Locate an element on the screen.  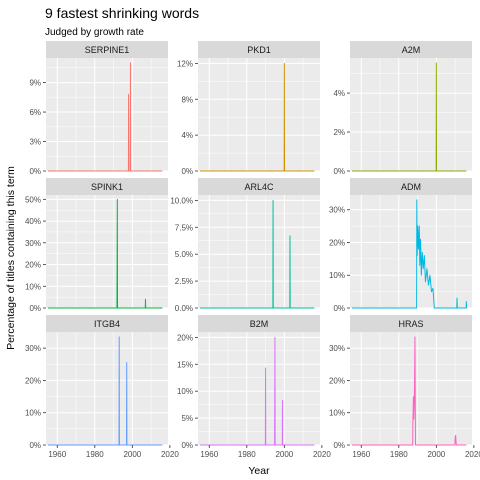
panel-strip-label: HRAS is located at coordinates (410, 324).